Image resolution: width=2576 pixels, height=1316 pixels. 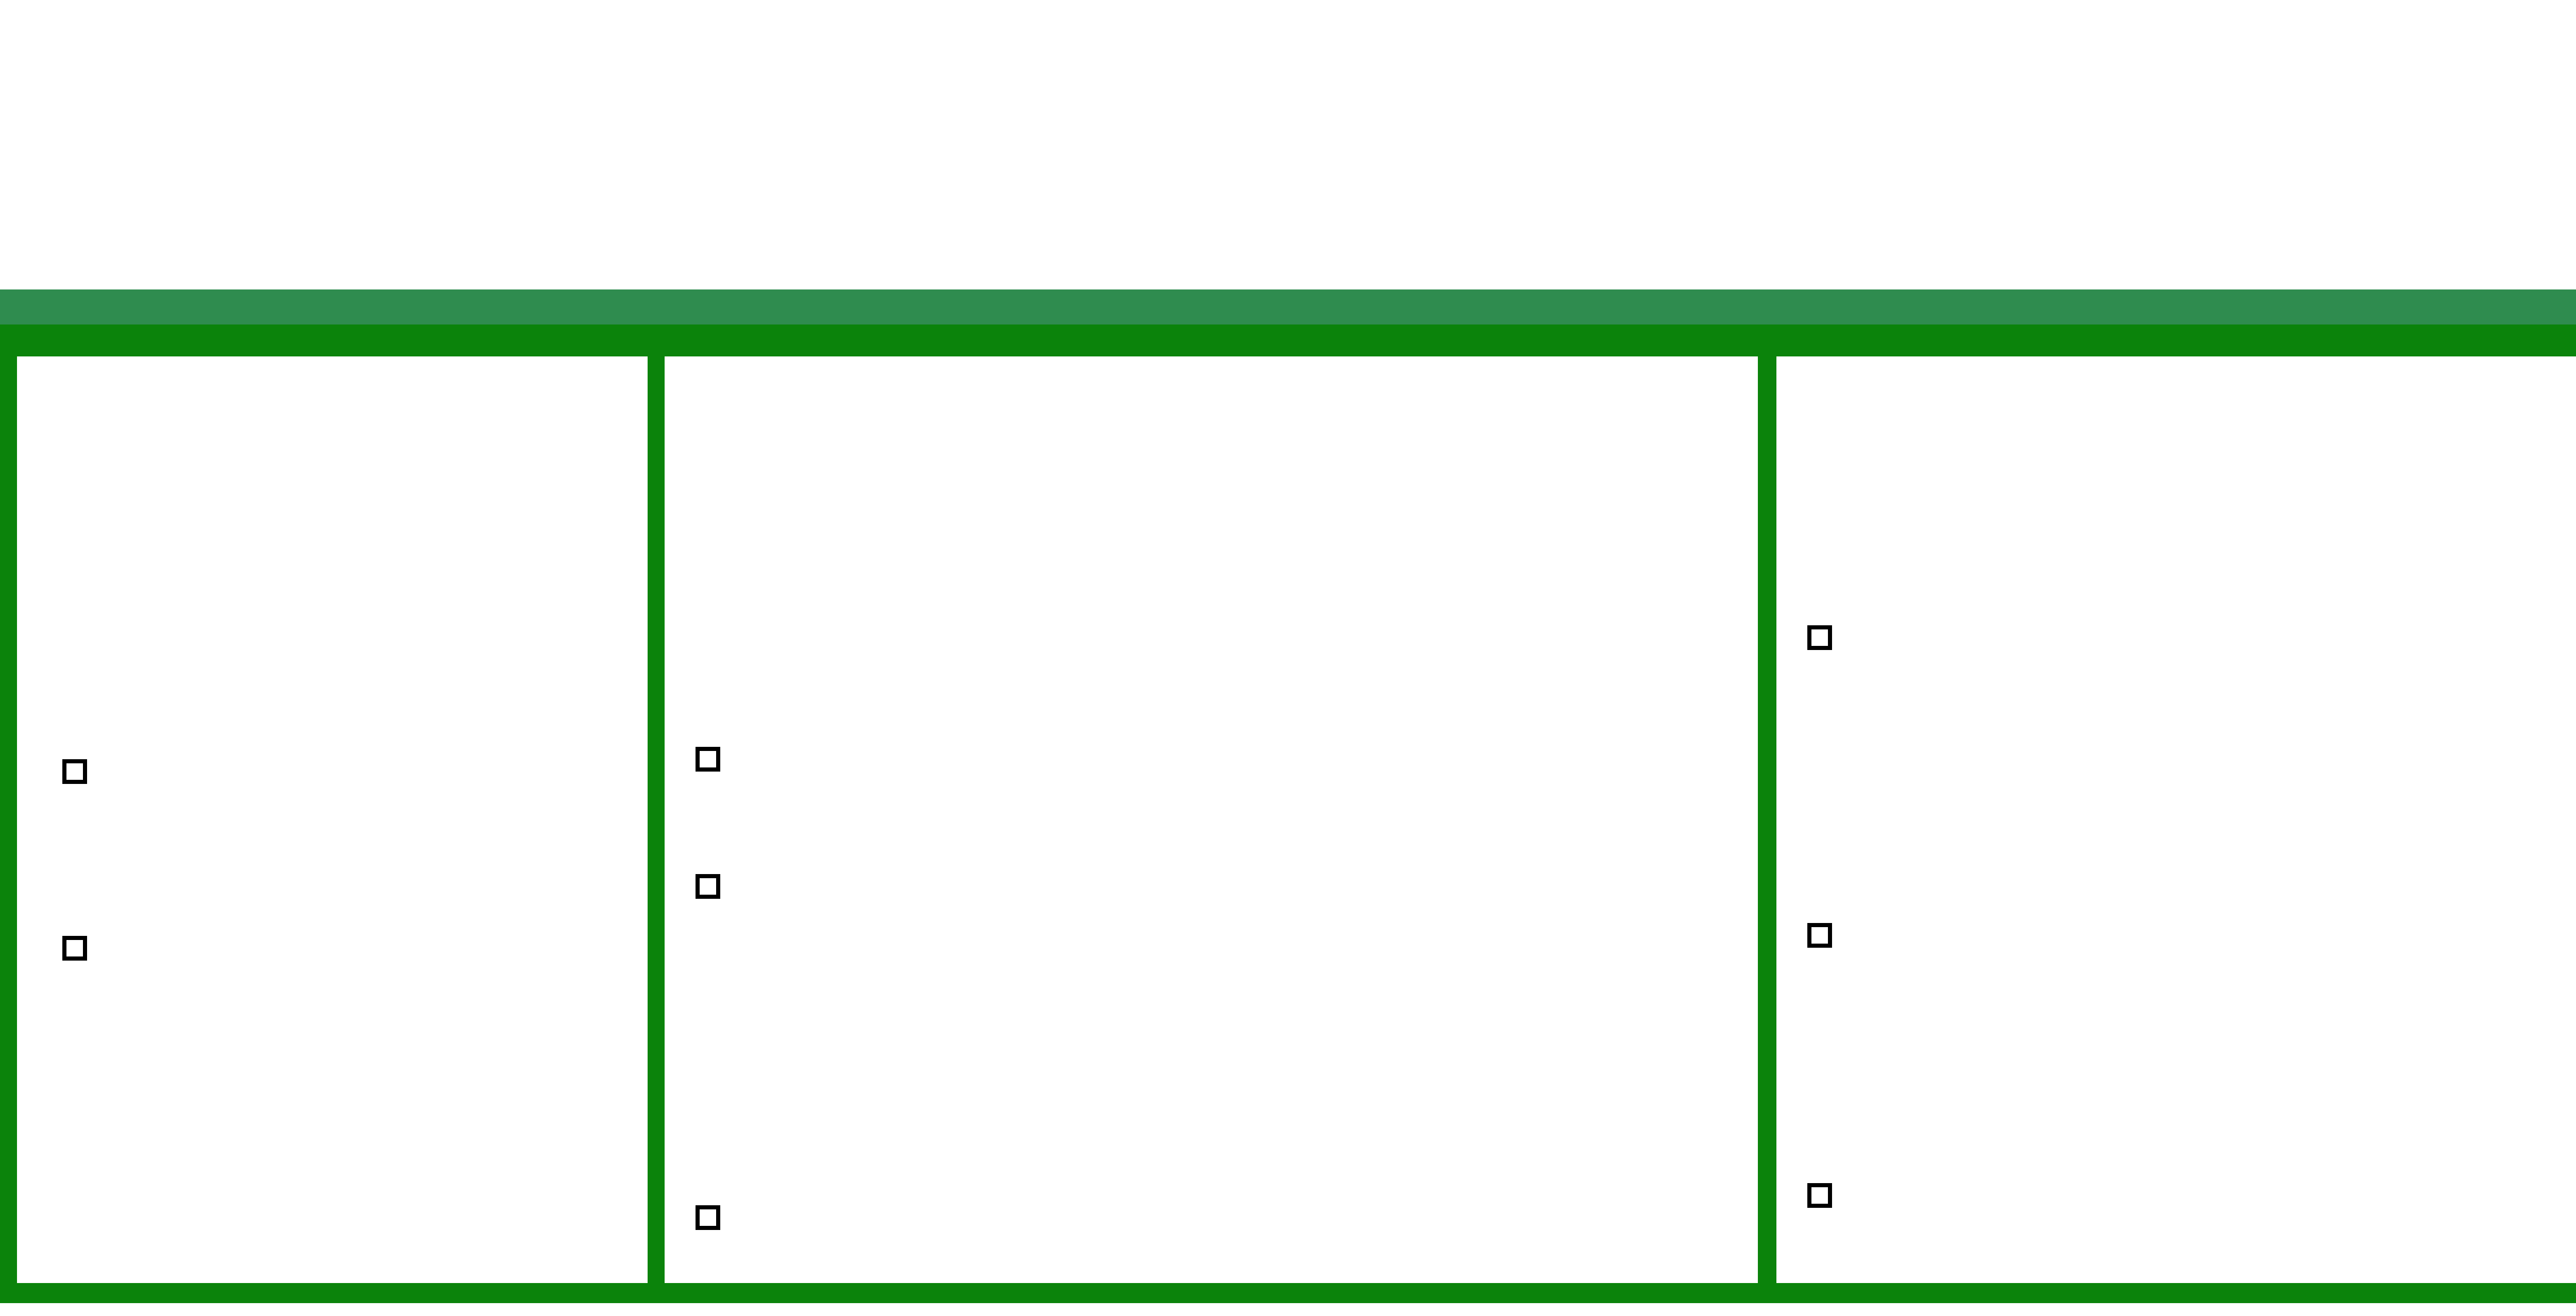 I want to click on methodology-architecture-diagram, so click(x=1208, y=549).